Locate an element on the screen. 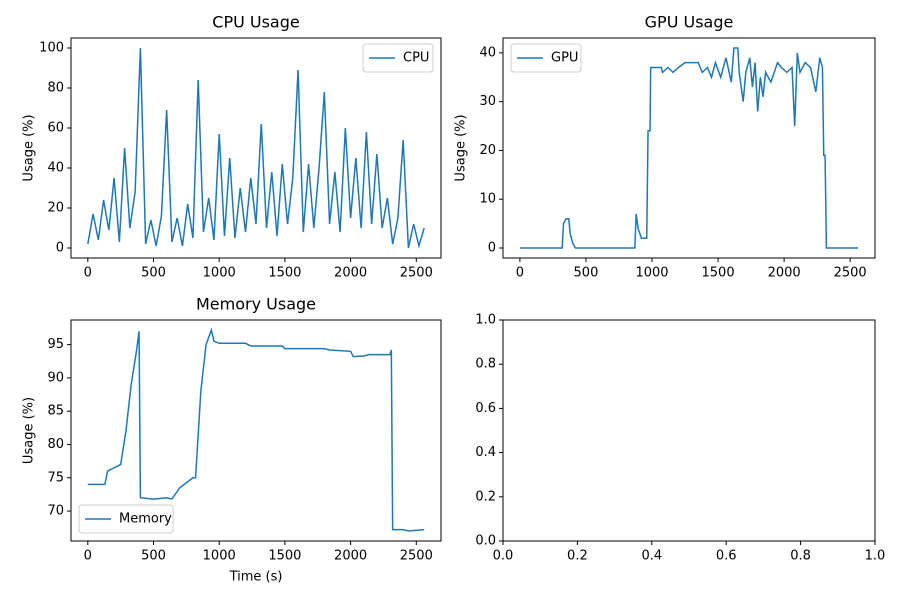 The image size is (900, 600). legend: CPU is located at coordinates (398, 58).